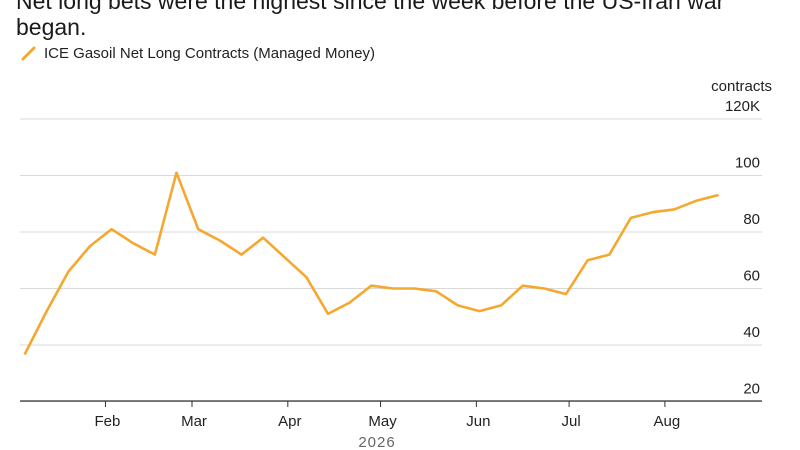 Image resolution: width=800 pixels, height=450 pixels. Describe the element at coordinates (741, 86) in the screenshot. I see `y-unit-label: contracts` at that location.